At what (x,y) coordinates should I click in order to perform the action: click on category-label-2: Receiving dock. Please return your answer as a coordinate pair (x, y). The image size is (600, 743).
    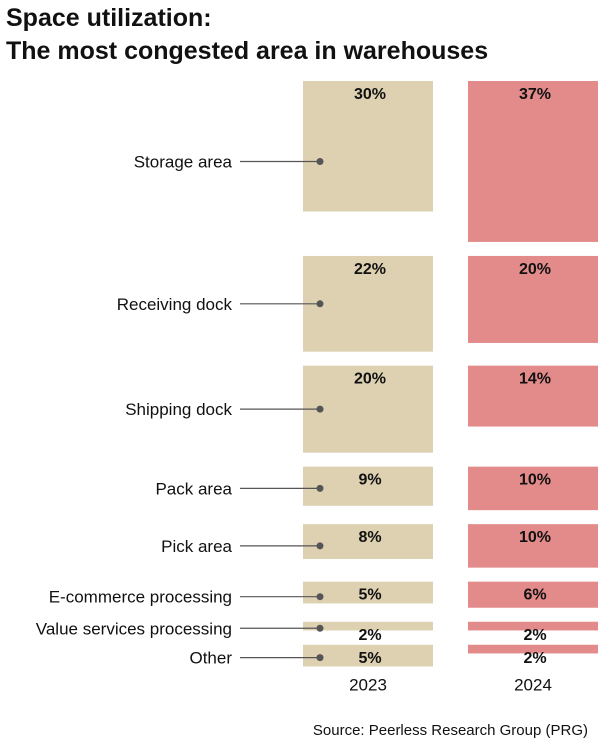
    Looking at the image, I should click on (175, 304).